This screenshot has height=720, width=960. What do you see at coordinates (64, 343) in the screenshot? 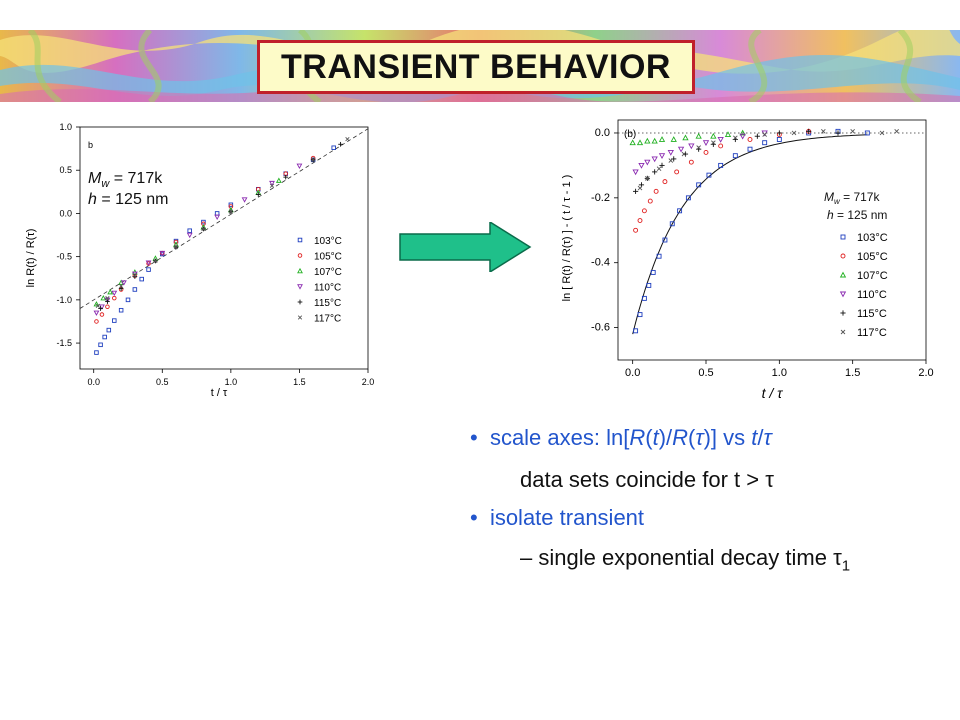
I see `y-tick-label: -1.5` at bounding box center [64, 343].